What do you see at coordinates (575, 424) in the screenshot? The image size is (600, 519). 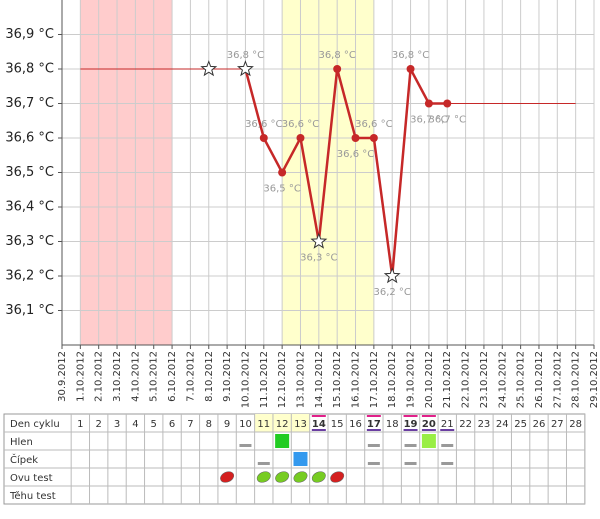 I see `day-number: 28` at bounding box center [575, 424].